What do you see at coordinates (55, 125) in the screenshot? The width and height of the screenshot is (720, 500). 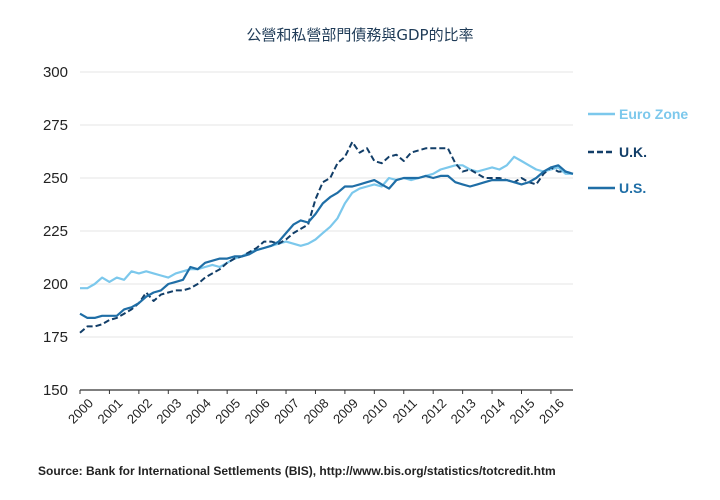 I see `y-tick-label: 275` at bounding box center [55, 125].